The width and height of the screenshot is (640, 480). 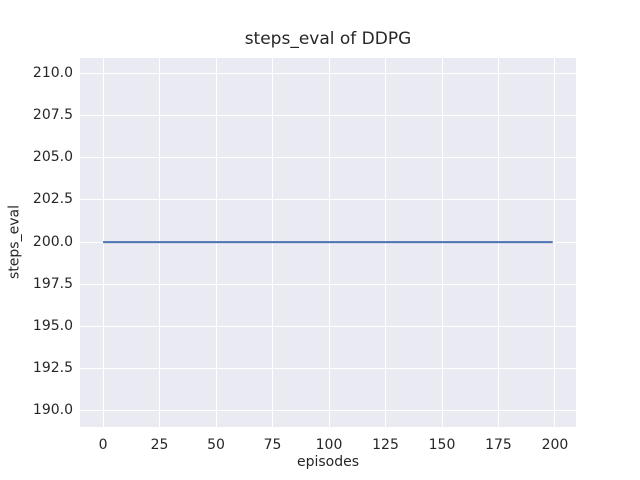 I want to click on x-tick-label: 75, so click(x=272, y=445).